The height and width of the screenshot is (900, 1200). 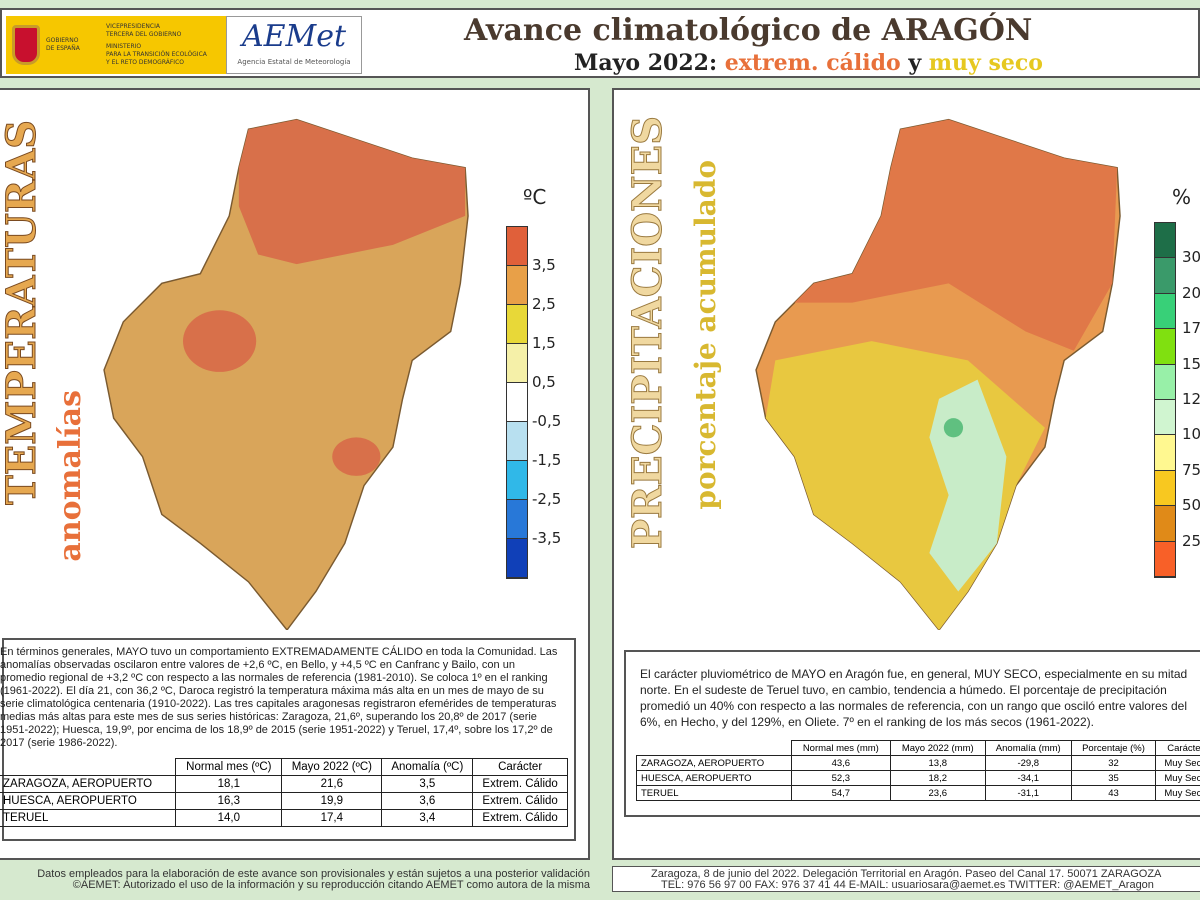 What do you see at coordinates (544, 382) in the screenshot?
I see `legend-label: 0,5` at bounding box center [544, 382].